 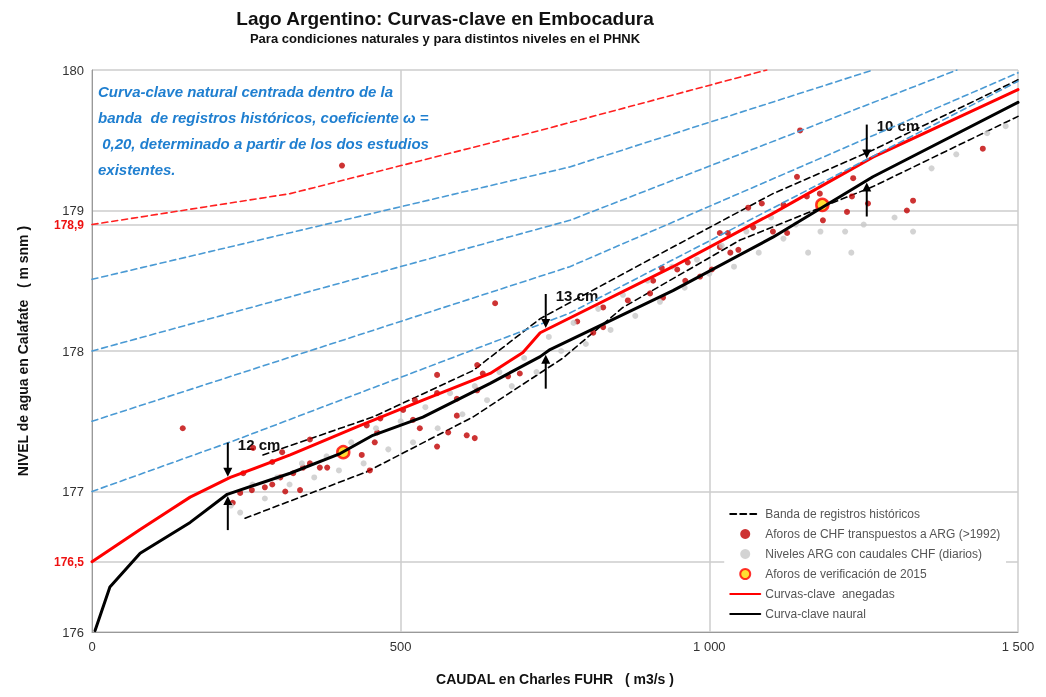 I want to click on y-tick-label: 178, so click(x=73, y=351).